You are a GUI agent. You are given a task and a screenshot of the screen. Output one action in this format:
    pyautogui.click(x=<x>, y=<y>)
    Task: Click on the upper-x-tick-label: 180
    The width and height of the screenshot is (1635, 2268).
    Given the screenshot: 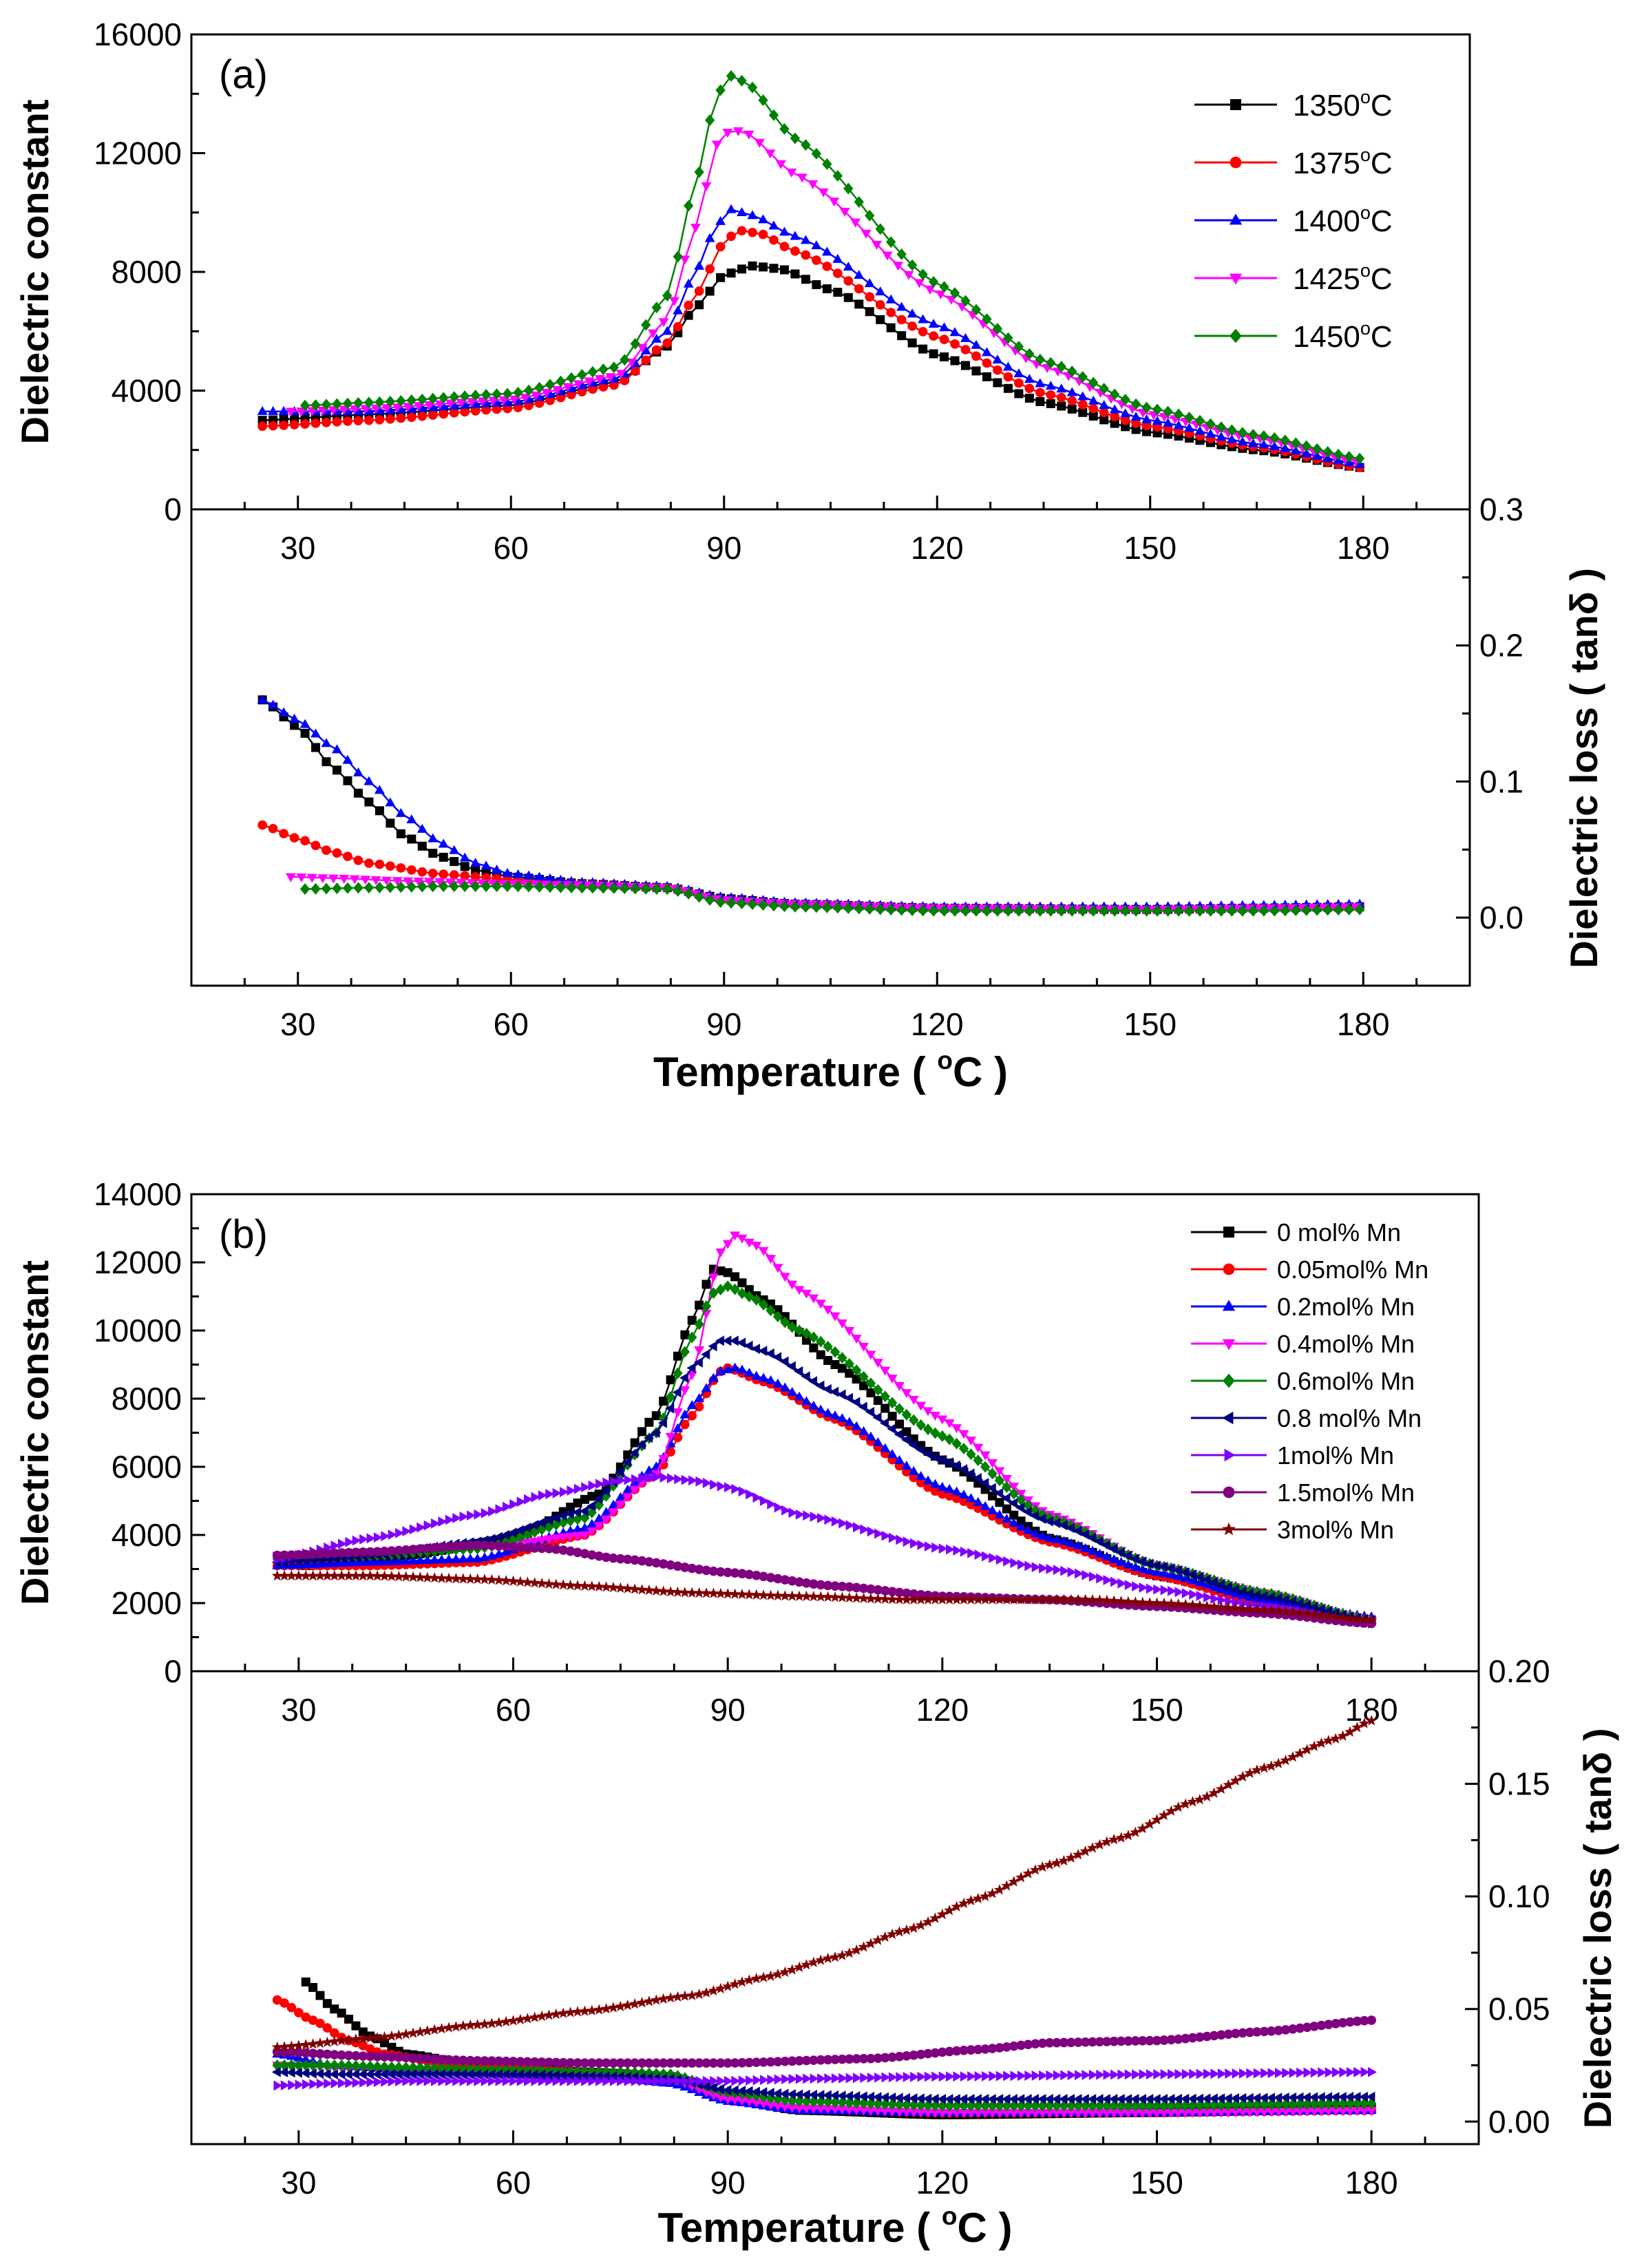 What is the action you would take?
    pyautogui.click(x=1363, y=548)
    